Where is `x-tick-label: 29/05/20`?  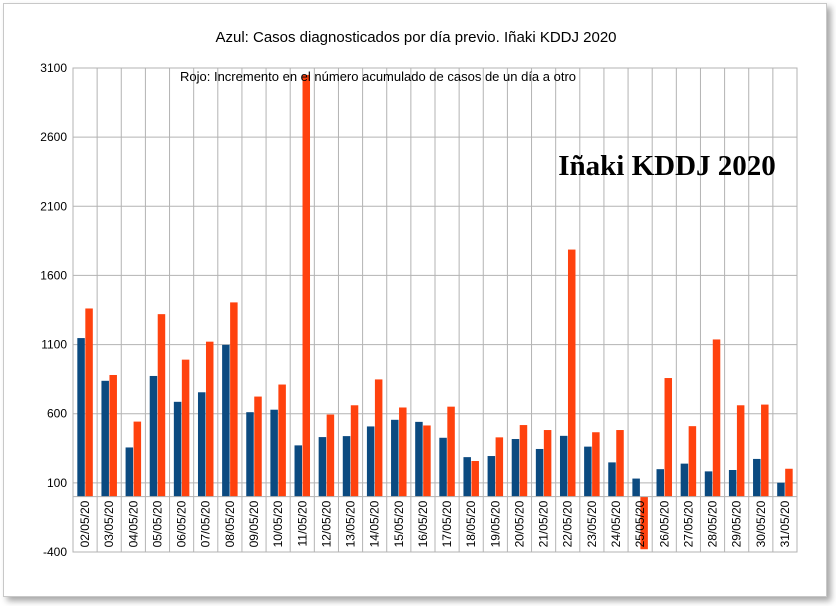 x-tick-label: 29/05/20 is located at coordinates (737, 523).